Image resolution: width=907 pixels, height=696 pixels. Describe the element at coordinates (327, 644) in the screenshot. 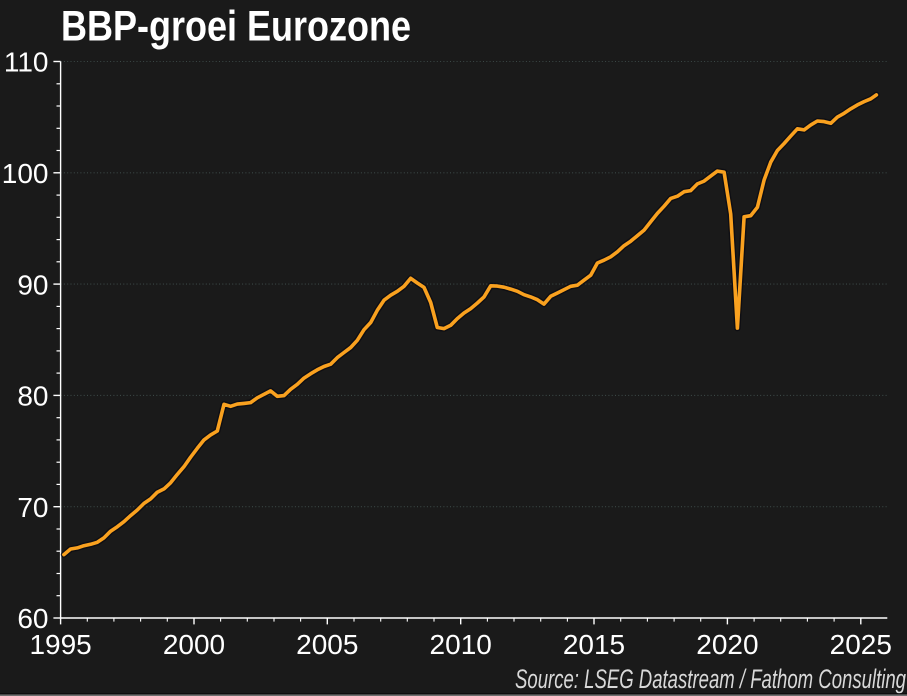

I see `svg-text: 2005` at that location.